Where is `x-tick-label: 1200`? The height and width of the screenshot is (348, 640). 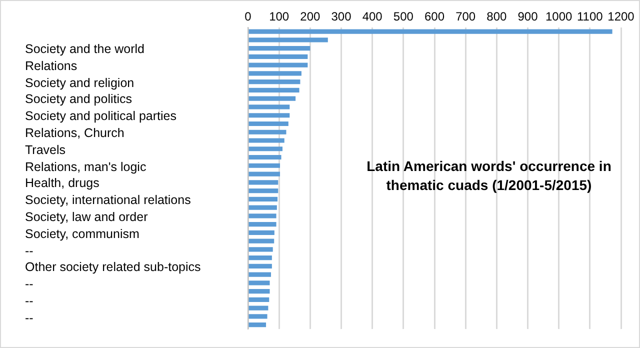
x-tick-label: 1200 is located at coordinates (621, 17).